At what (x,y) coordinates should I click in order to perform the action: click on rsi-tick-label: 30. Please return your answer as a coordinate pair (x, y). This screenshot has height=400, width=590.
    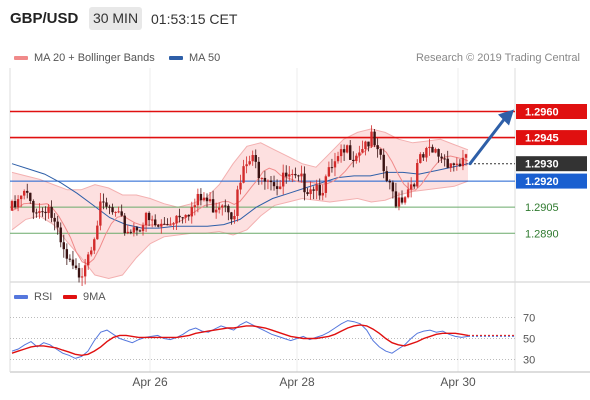
    Looking at the image, I should click on (529, 361).